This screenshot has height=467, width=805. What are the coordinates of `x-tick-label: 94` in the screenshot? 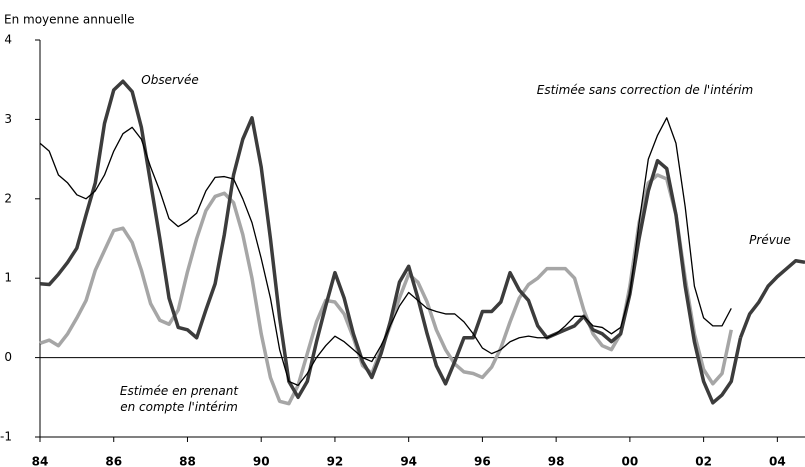 It's located at (408, 461).